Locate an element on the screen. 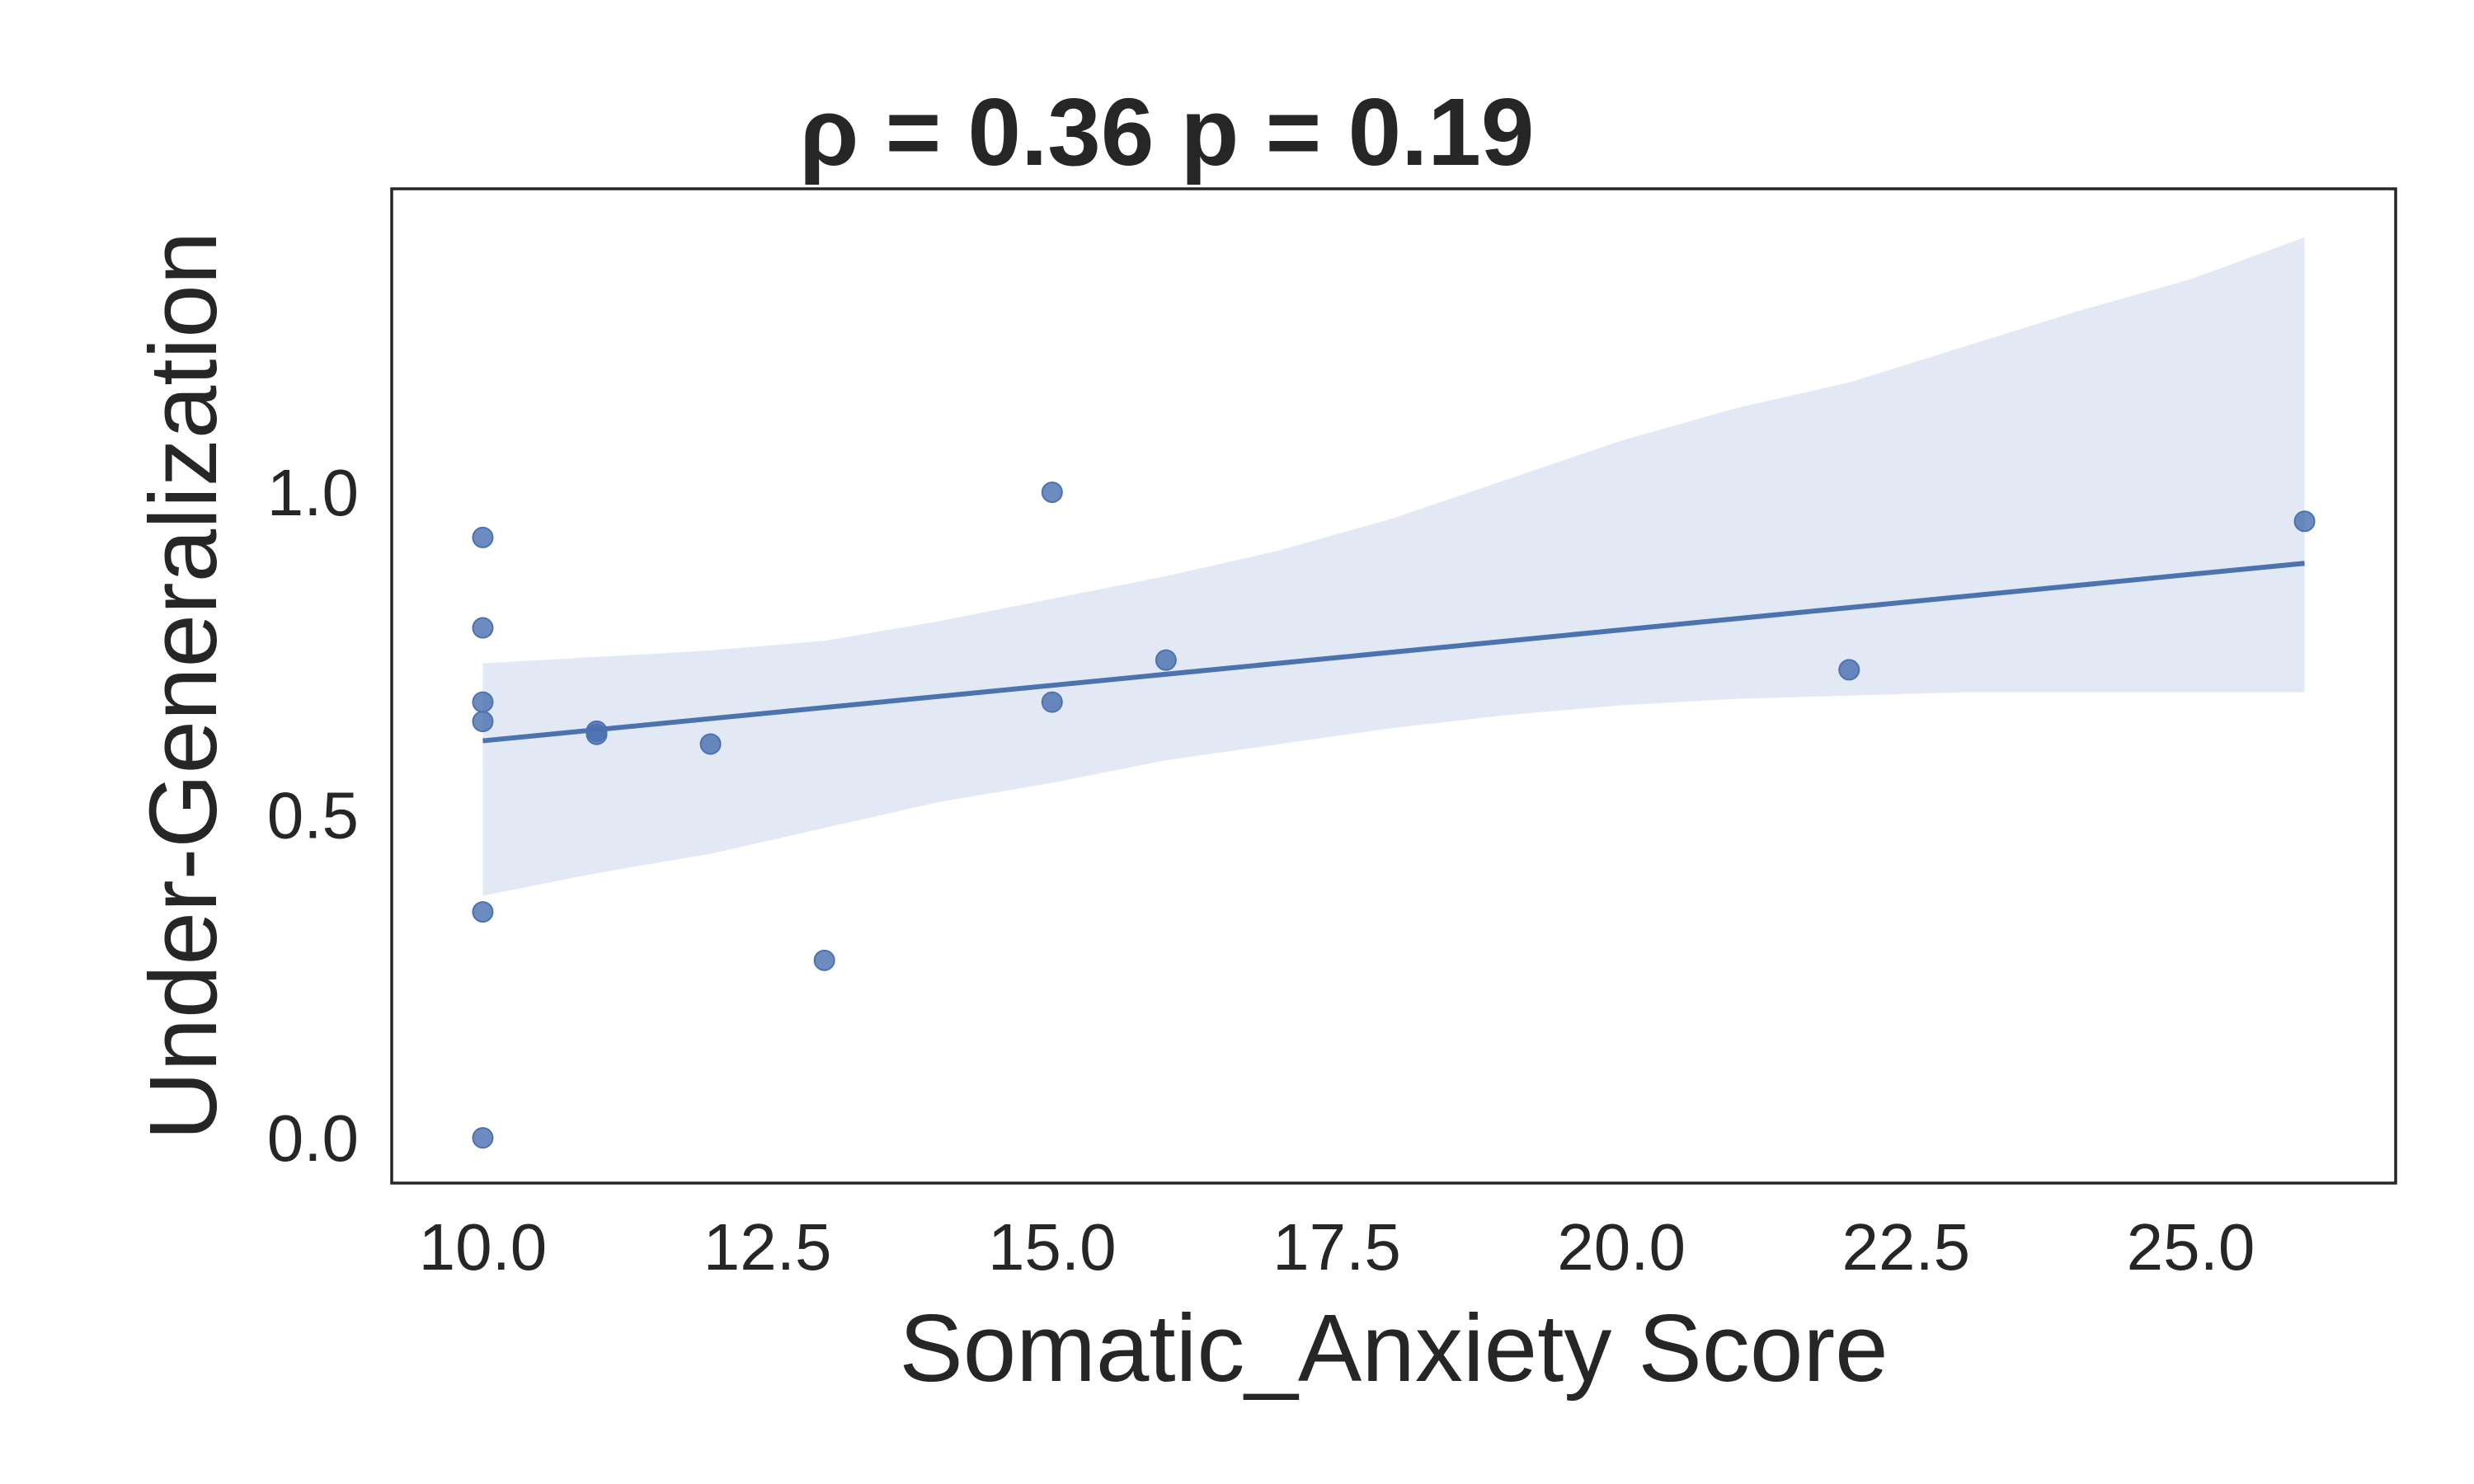 The width and height of the screenshot is (2474, 1484). x-tick-labels: 10.0 12.5 15.0 17.5 20.0 22.5 25.0 is located at coordinates (1337, 1247).